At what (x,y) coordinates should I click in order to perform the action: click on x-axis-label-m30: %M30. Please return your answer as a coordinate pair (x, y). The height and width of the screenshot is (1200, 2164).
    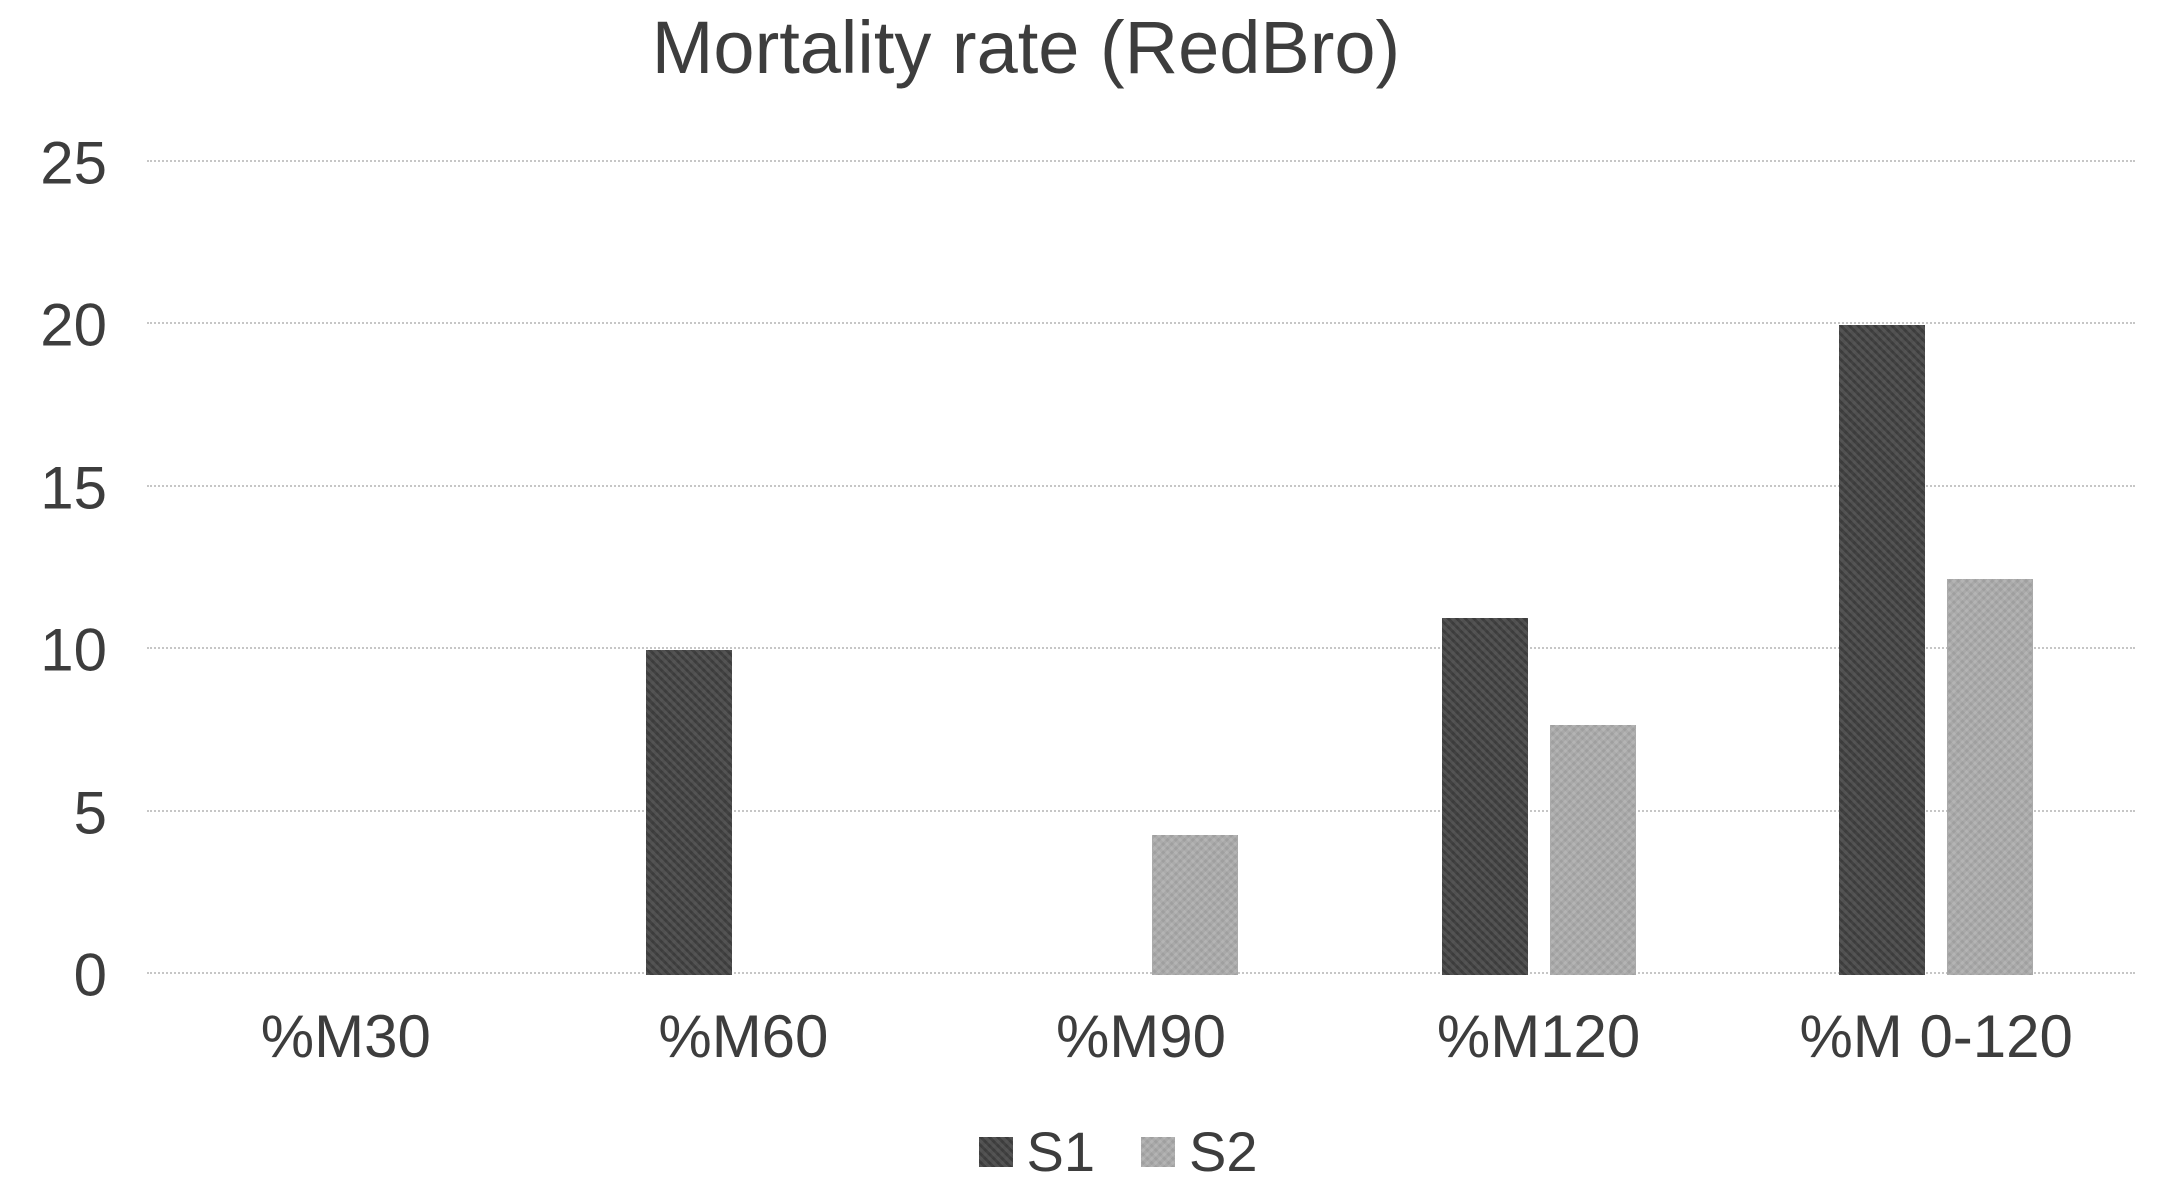
    Looking at the image, I should click on (345, 1036).